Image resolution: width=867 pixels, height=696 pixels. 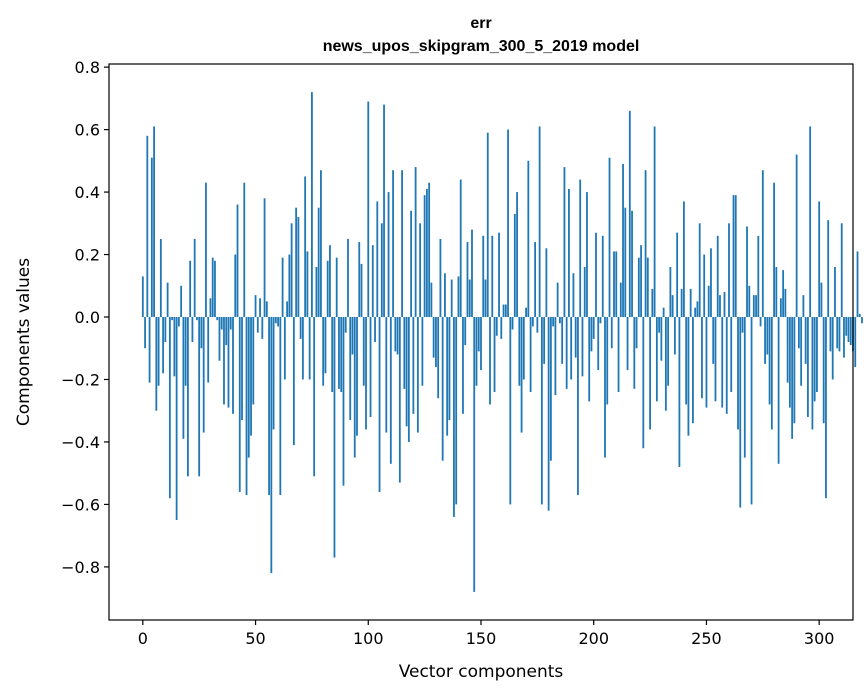 I want to click on y-tick-label: −0.4, so click(x=80, y=442).